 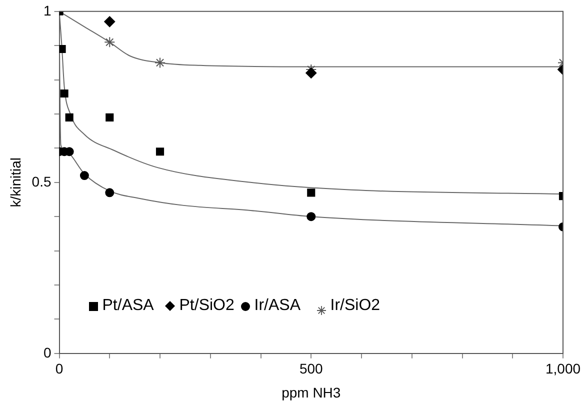 I want to click on legend-label: Ir/SiO2, so click(x=355, y=306).